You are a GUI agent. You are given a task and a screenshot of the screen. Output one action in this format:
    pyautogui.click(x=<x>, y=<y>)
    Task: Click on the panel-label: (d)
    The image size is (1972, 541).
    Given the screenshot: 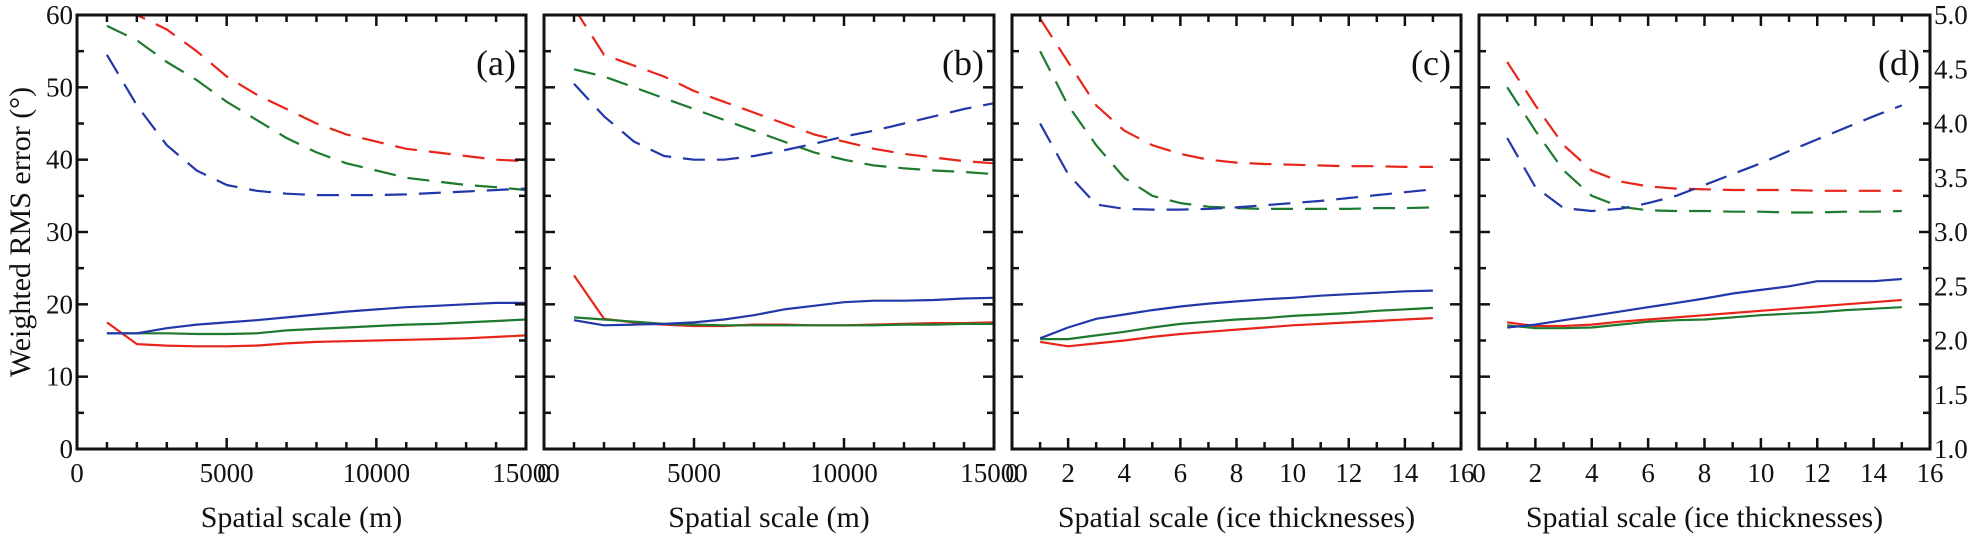 What is the action you would take?
    pyautogui.click(x=1899, y=63)
    